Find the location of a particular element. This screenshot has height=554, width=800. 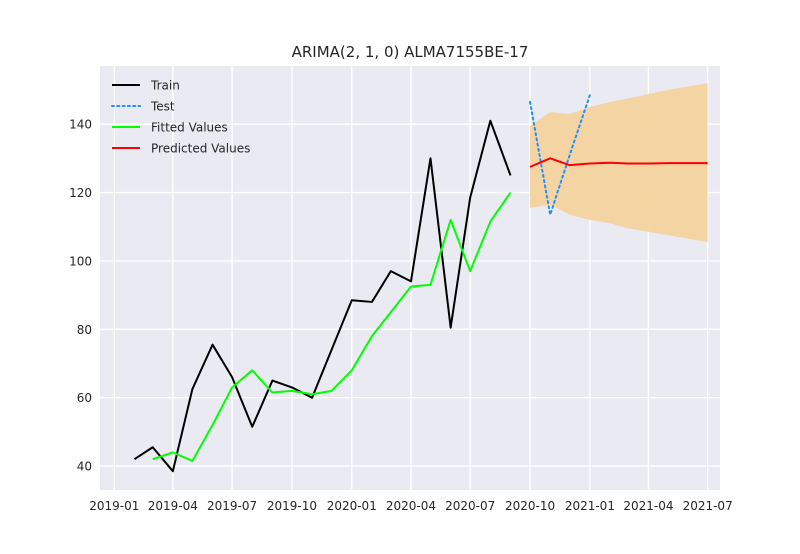

legend-label: Test is located at coordinates (162, 107).